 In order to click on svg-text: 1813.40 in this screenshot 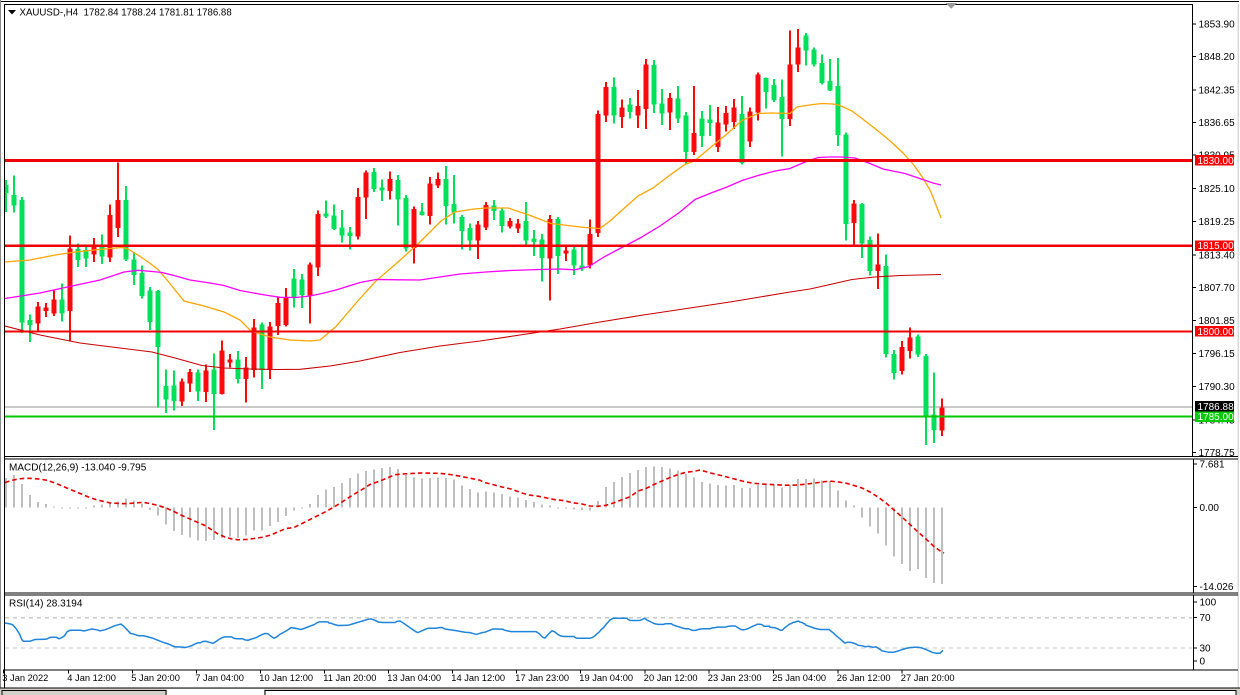, I will do `click(1217, 256)`.